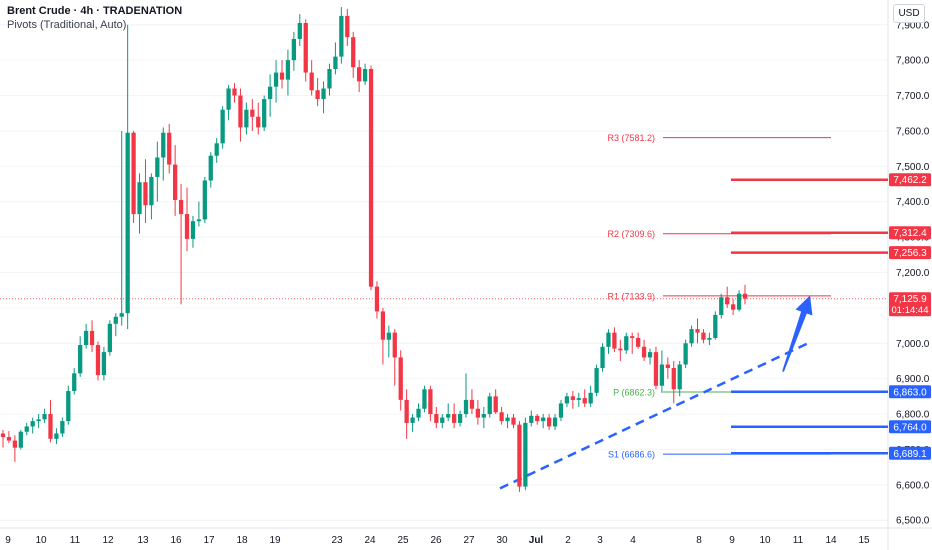 This screenshot has height=550, width=932. What do you see at coordinates (67, 25) in the screenshot?
I see `indicator-label: Pivots (Traditional, Auto)` at bounding box center [67, 25].